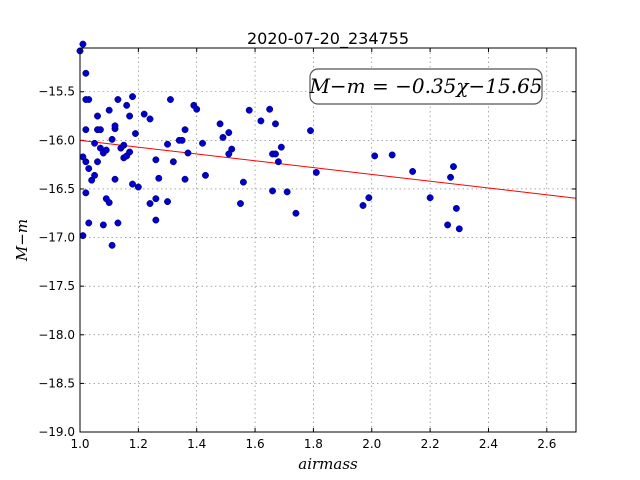  Describe the element at coordinates (22, 240) in the screenshot. I see `y-axis-label: M−m` at that location.